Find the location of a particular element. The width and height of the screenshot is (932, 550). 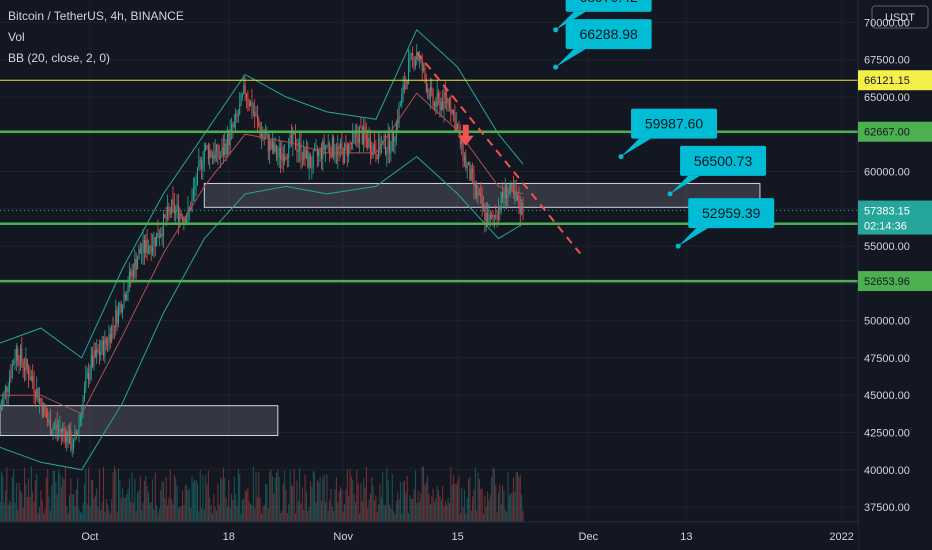

y-tick-label: 42500.00 is located at coordinates (887, 434).